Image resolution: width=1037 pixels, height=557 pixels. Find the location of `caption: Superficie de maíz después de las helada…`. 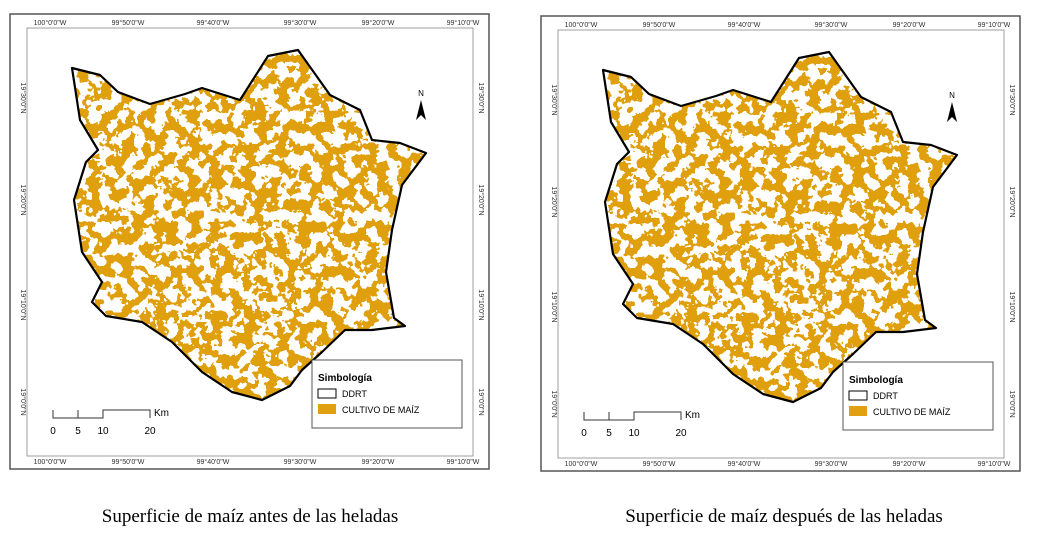

caption: Superficie de maíz después de las helada… is located at coordinates (784, 516).